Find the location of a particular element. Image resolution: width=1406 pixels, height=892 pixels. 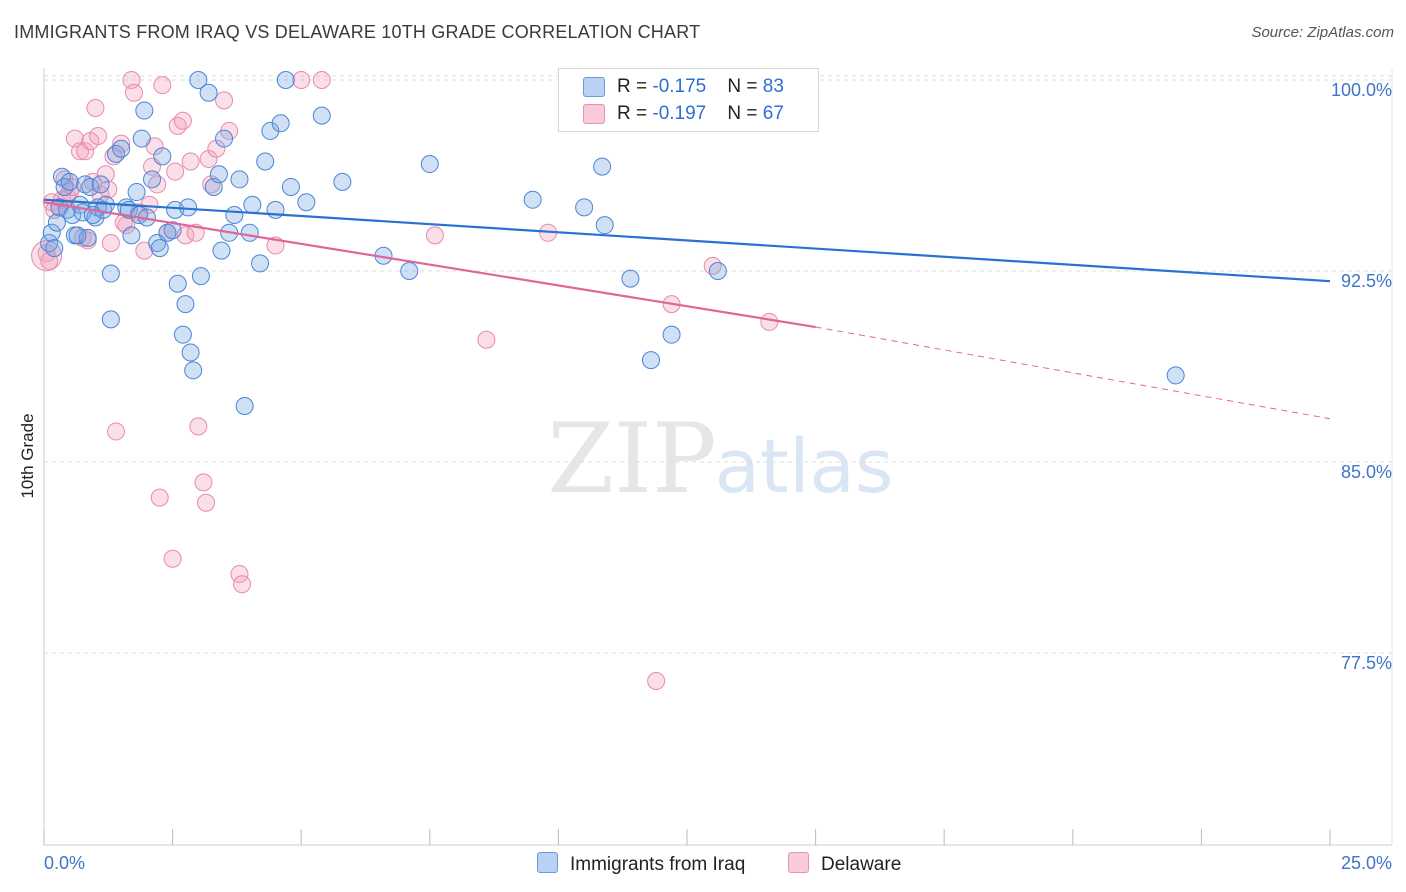

y-tick-label: 92.5% is located at coordinates (1366, 281).